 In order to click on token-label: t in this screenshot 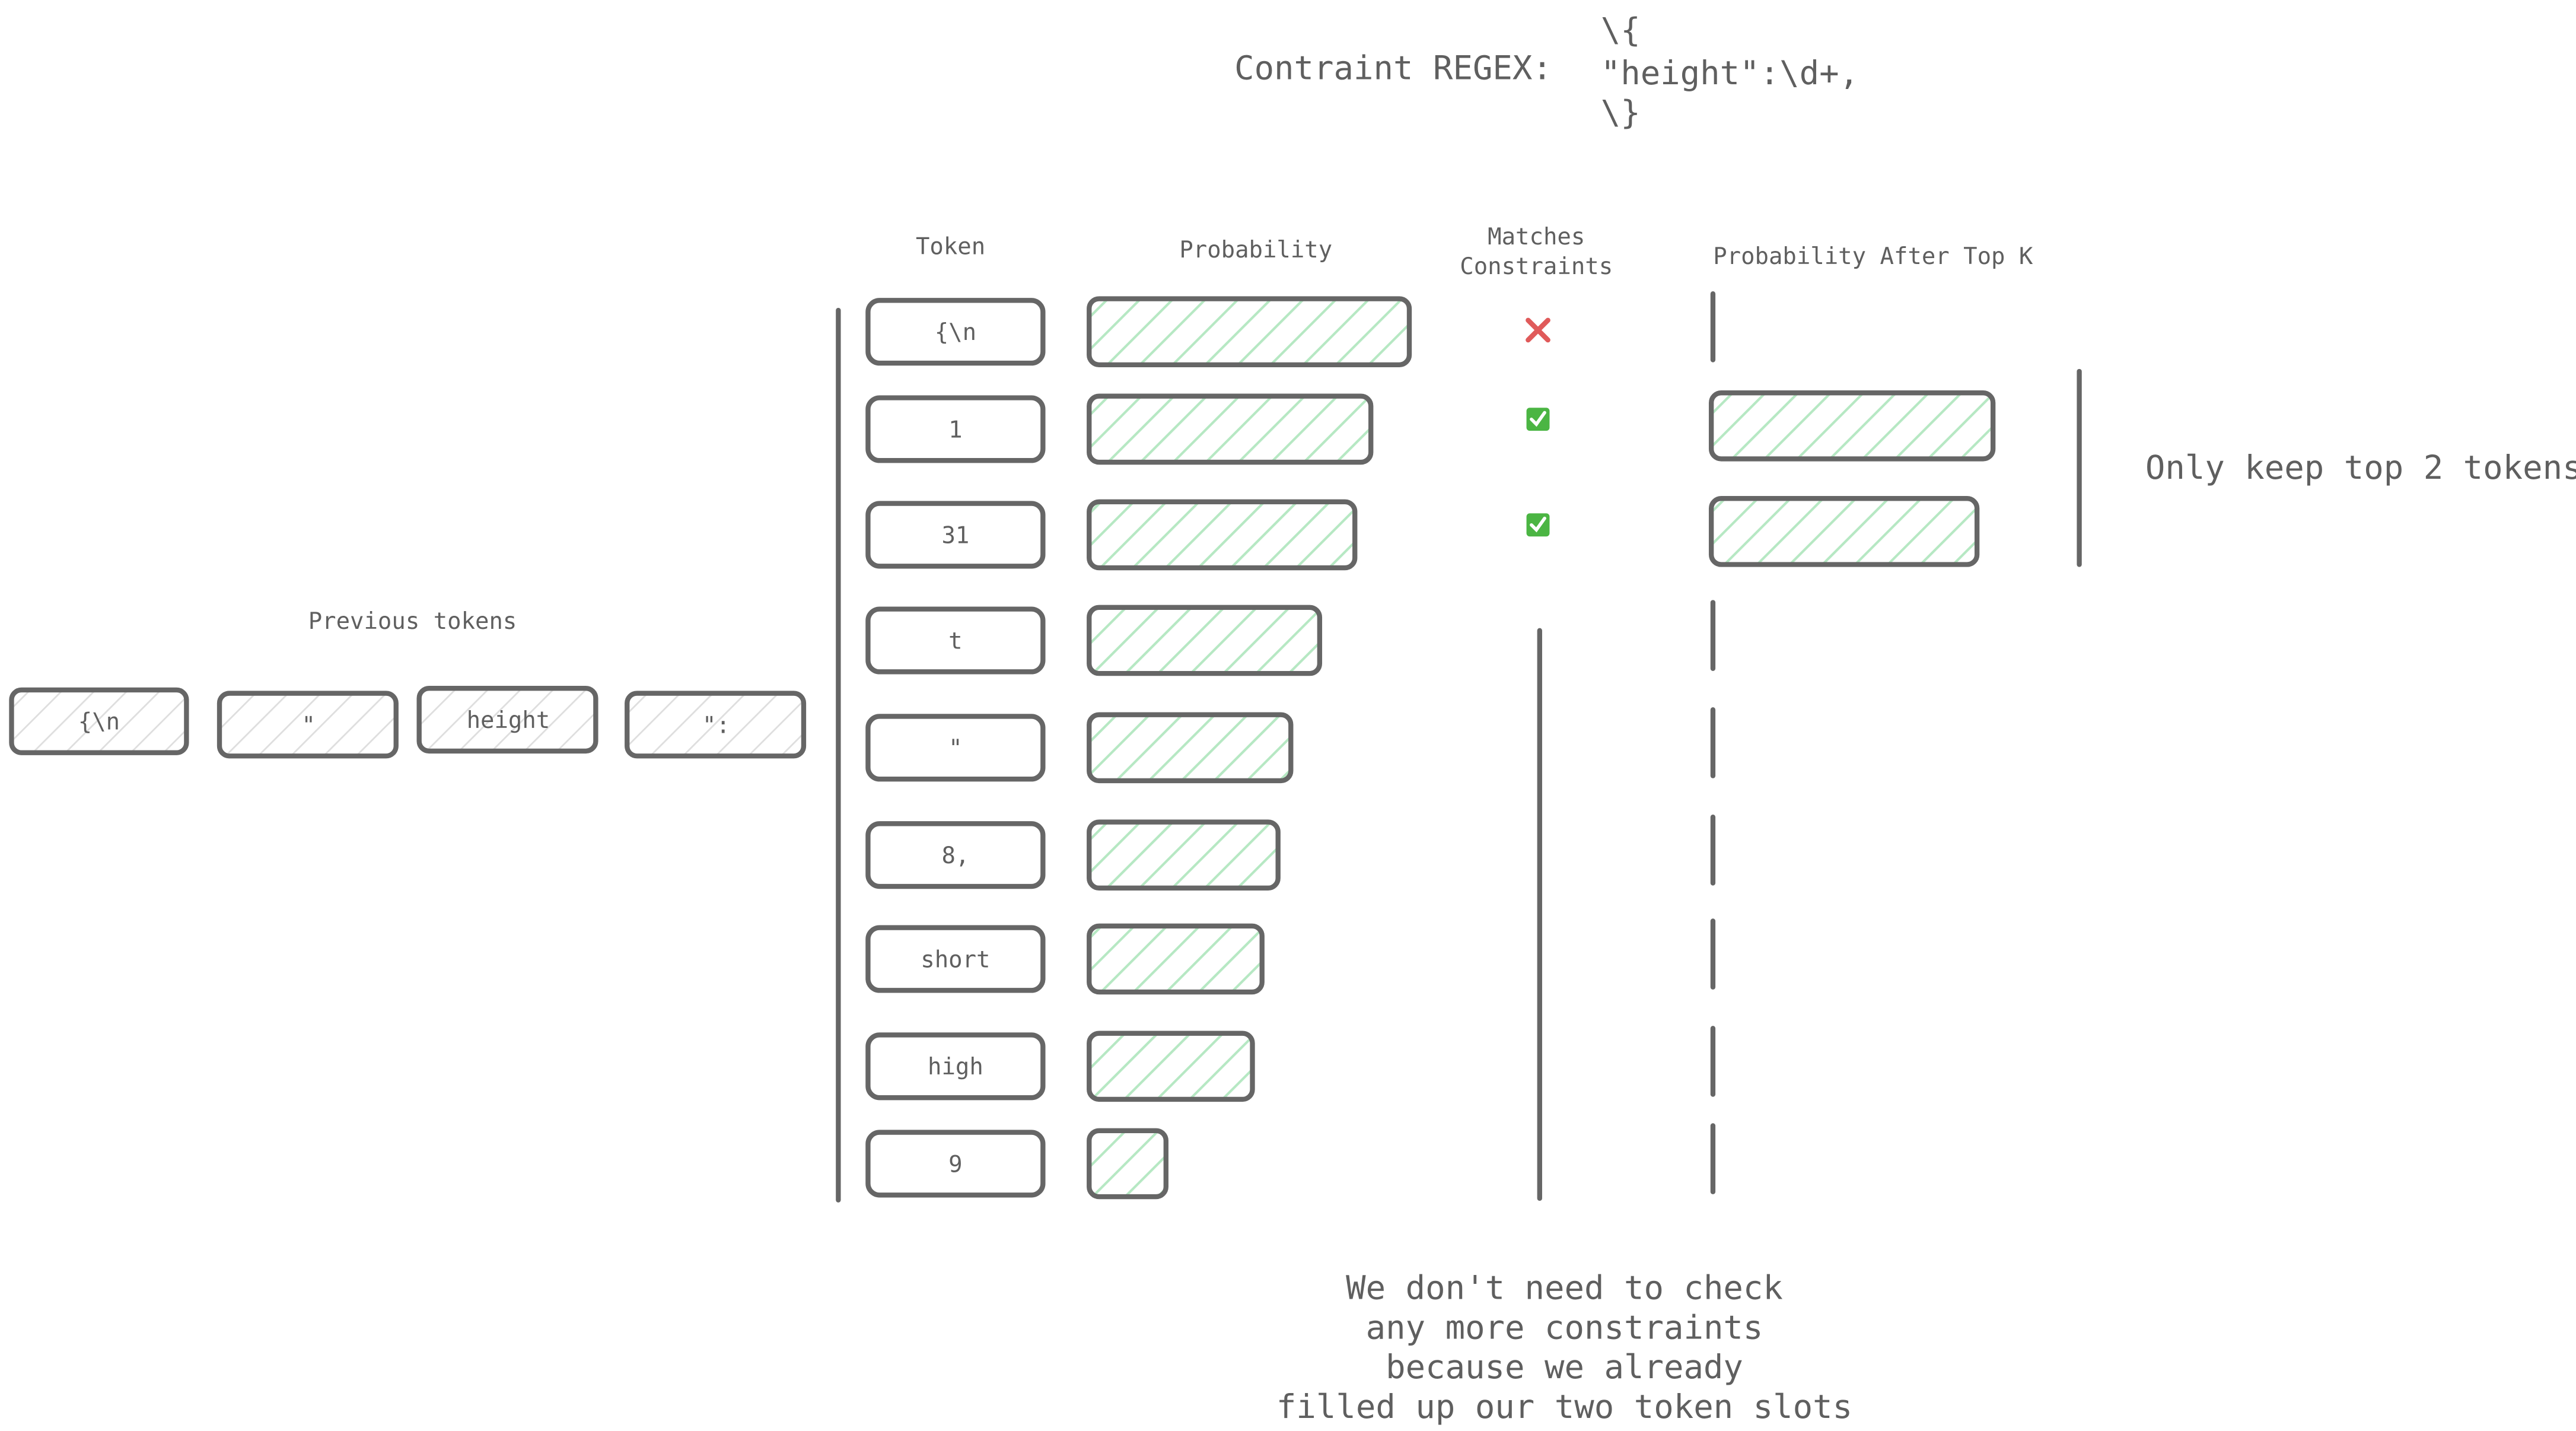, I will do `click(955, 641)`.